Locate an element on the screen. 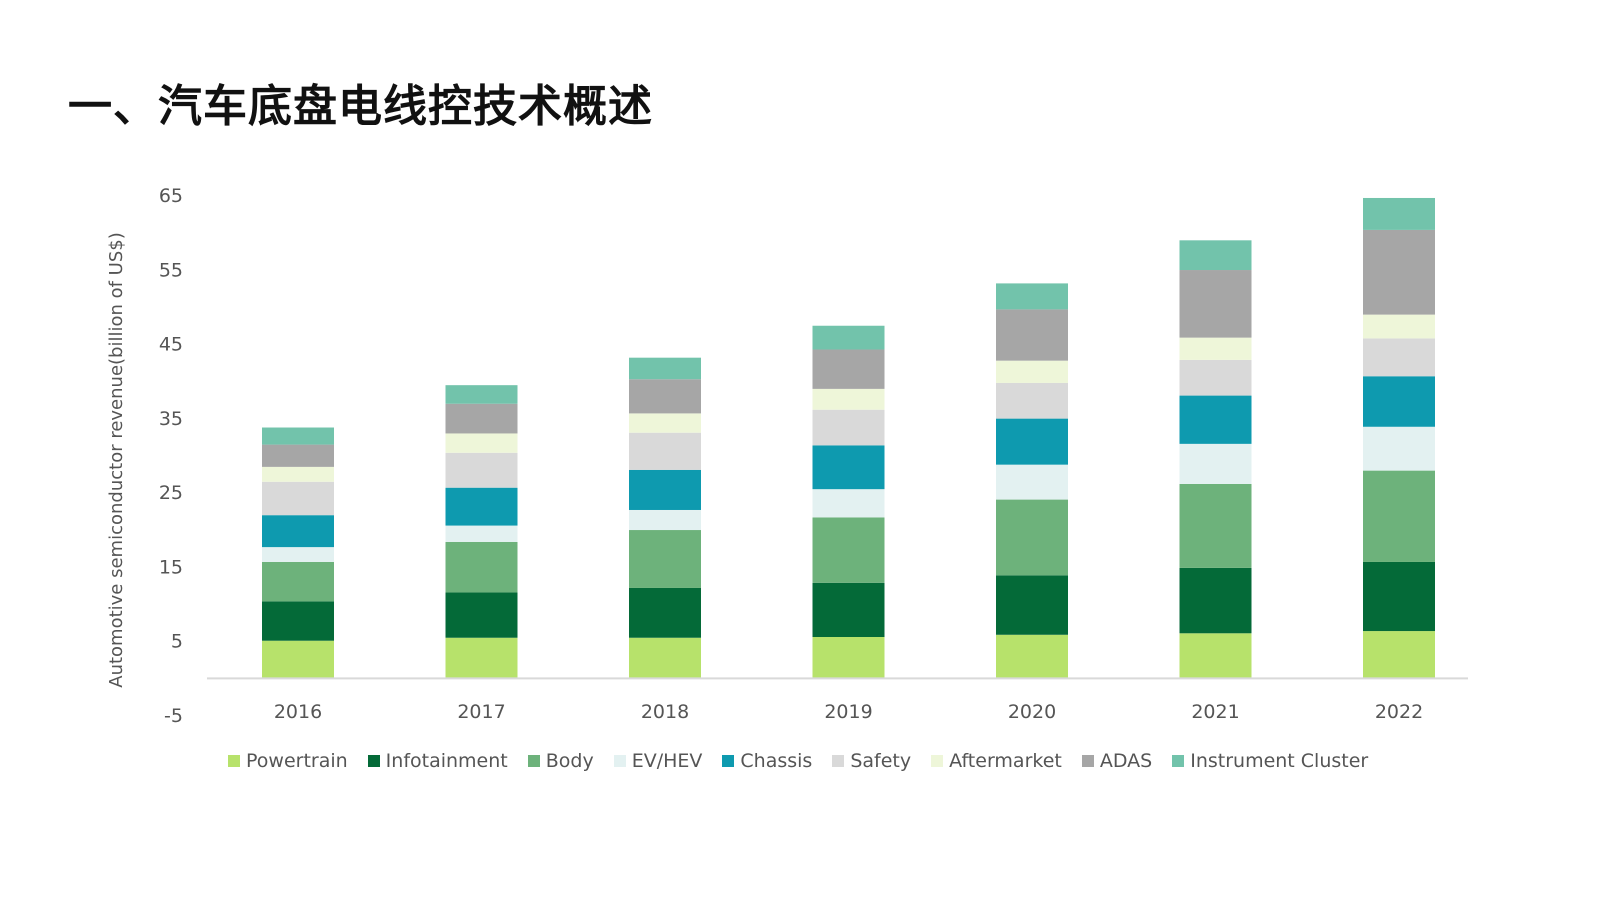 Image resolution: width=1600 pixels, height=900 pixels. y-tick-label: 15 is located at coordinates (171, 567).